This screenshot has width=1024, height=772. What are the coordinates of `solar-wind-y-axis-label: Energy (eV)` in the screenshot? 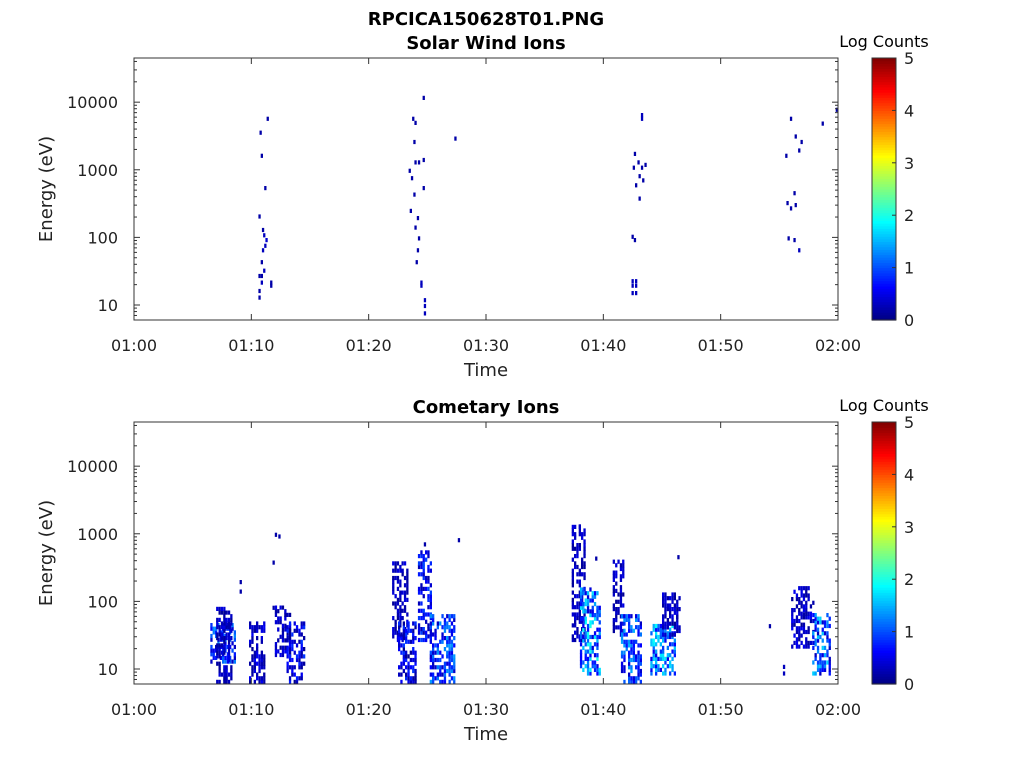 It's located at (46, 189).